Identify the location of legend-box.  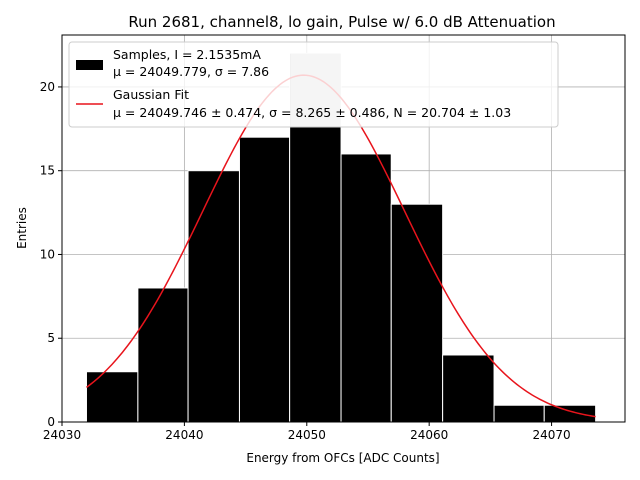
(313, 84).